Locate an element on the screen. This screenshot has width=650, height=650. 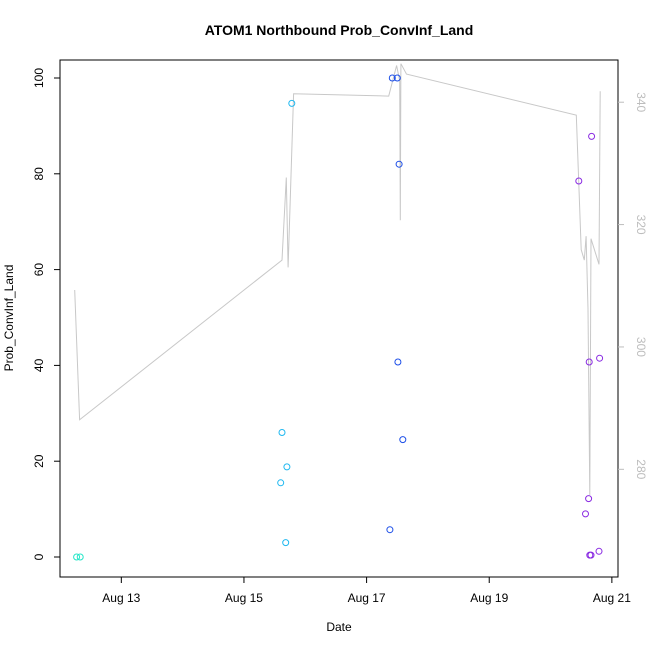
y-tick-label: 0 is located at coordinates (39, 556).